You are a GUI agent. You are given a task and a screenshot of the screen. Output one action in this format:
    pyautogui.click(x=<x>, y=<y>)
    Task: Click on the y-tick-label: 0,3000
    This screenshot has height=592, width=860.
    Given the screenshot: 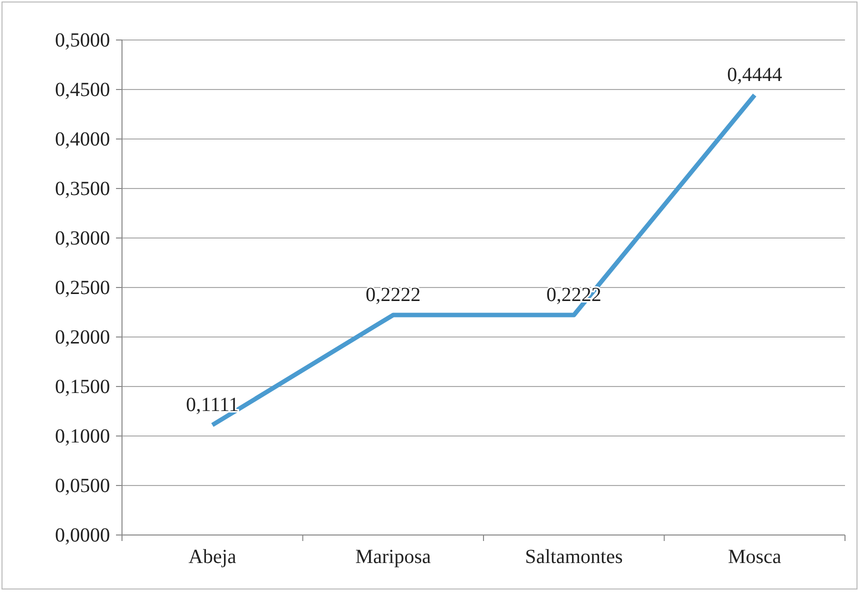 What is the action you would take?
    pyautogui.click(x=82, y=238)
    